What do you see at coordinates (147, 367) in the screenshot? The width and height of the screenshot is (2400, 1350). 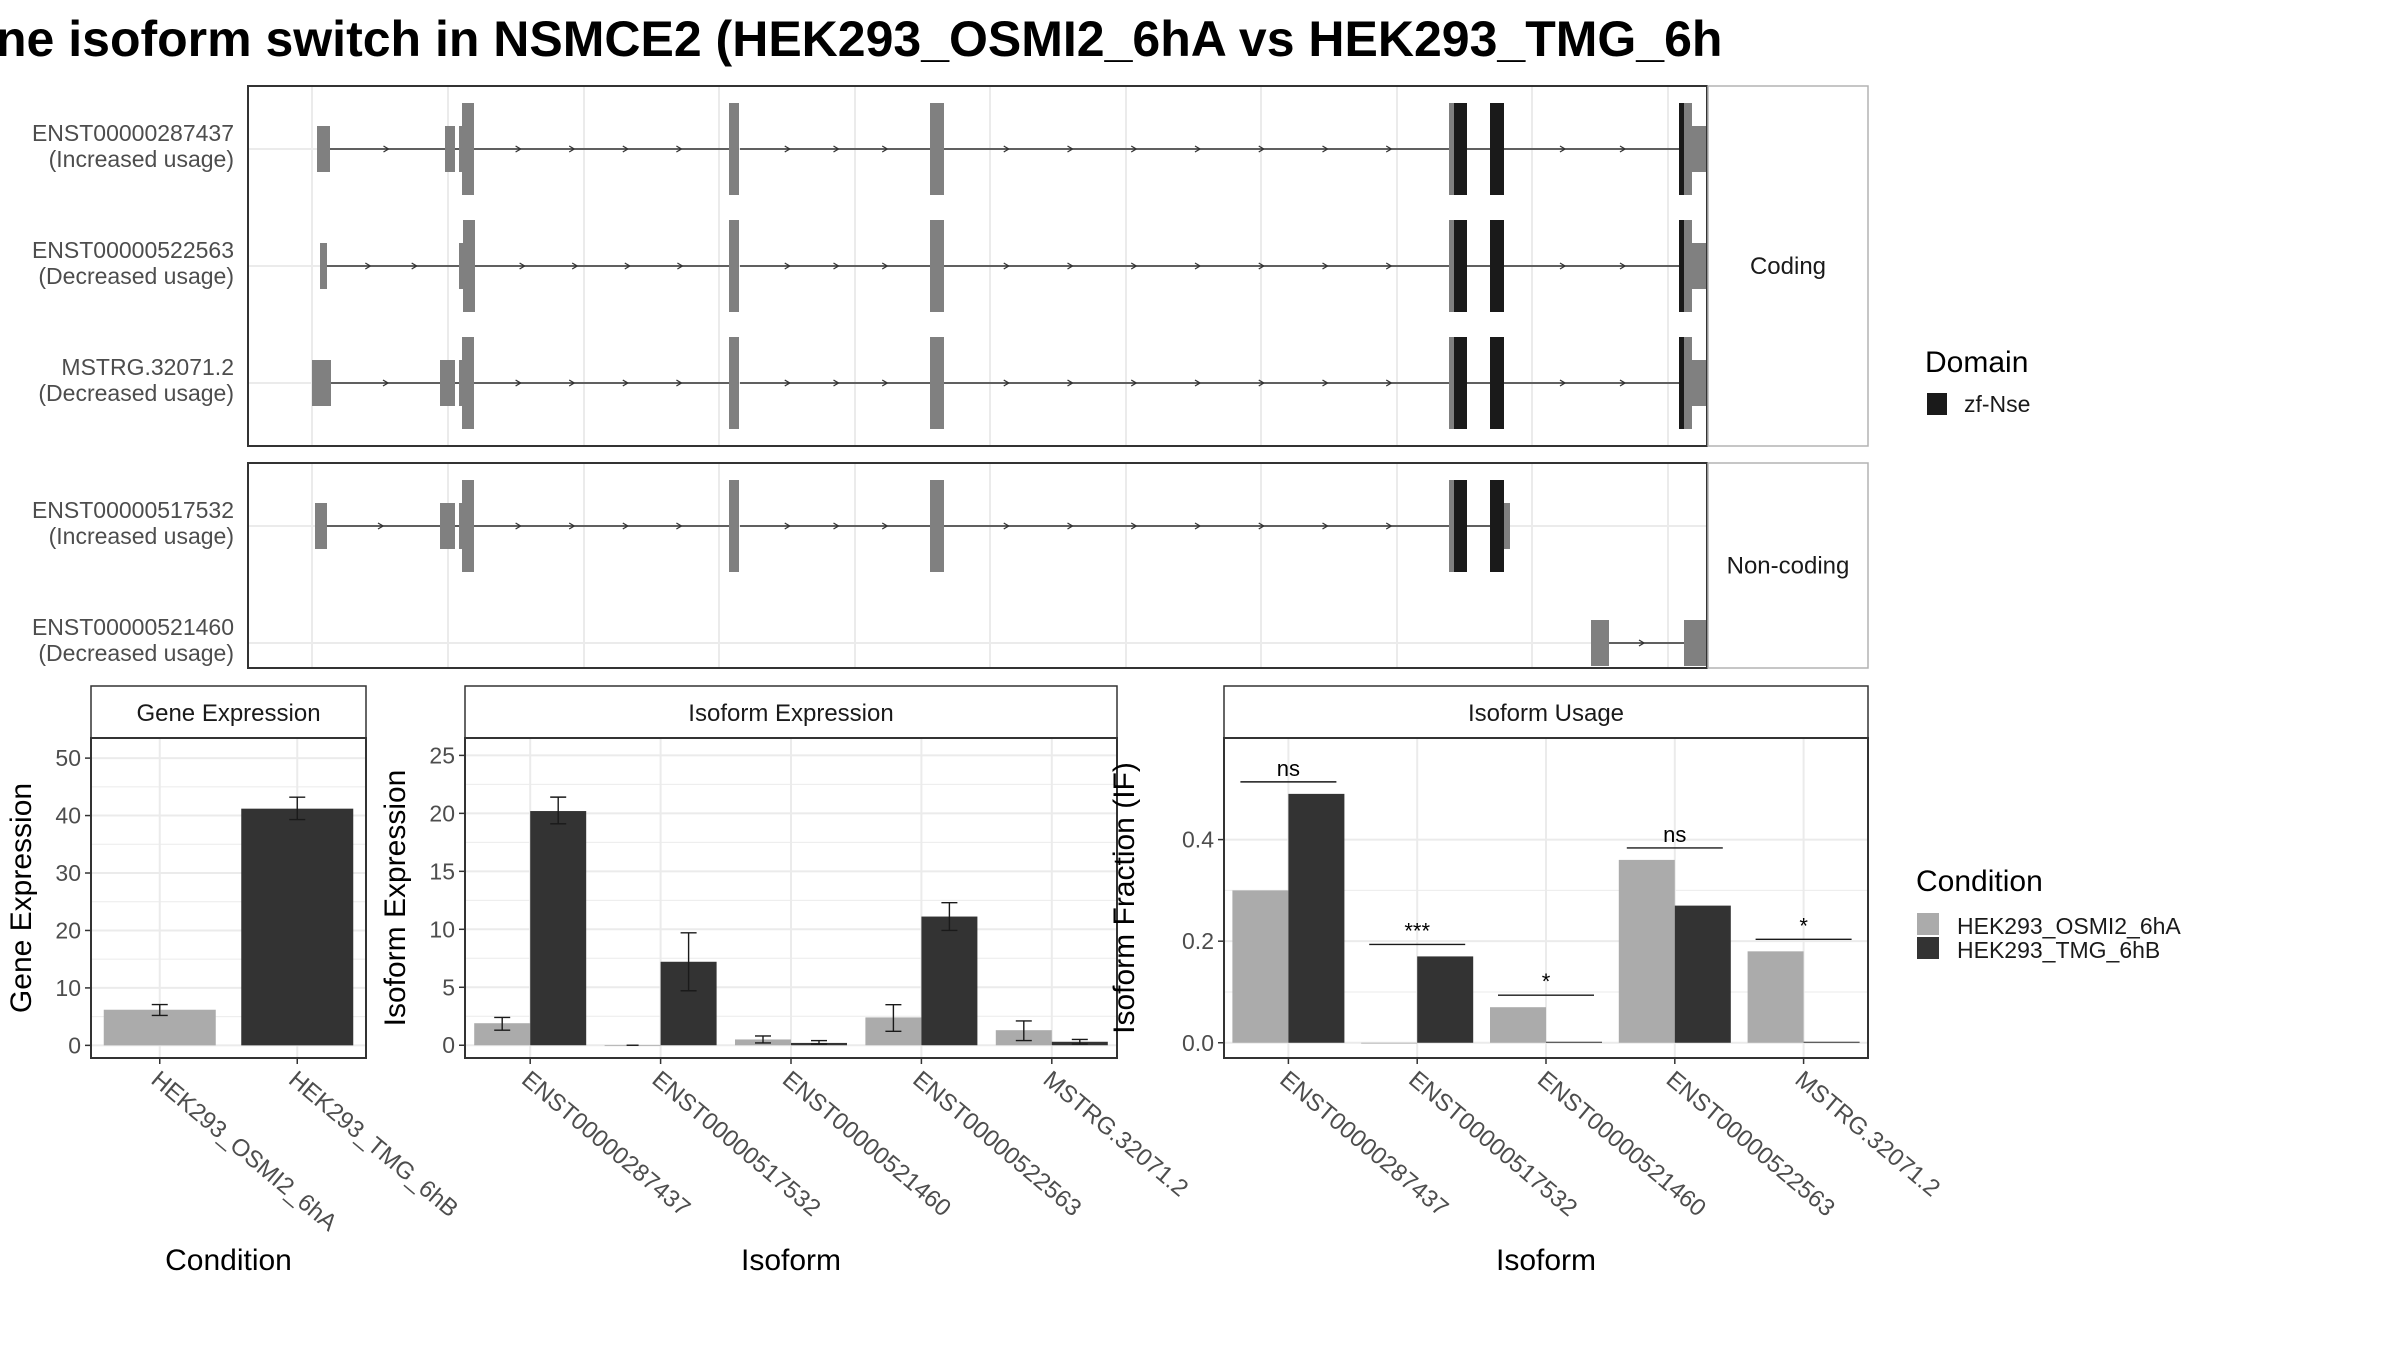 I see `transcript-id-label: MSTRG.32071.2` at bounding box center [147, 367].